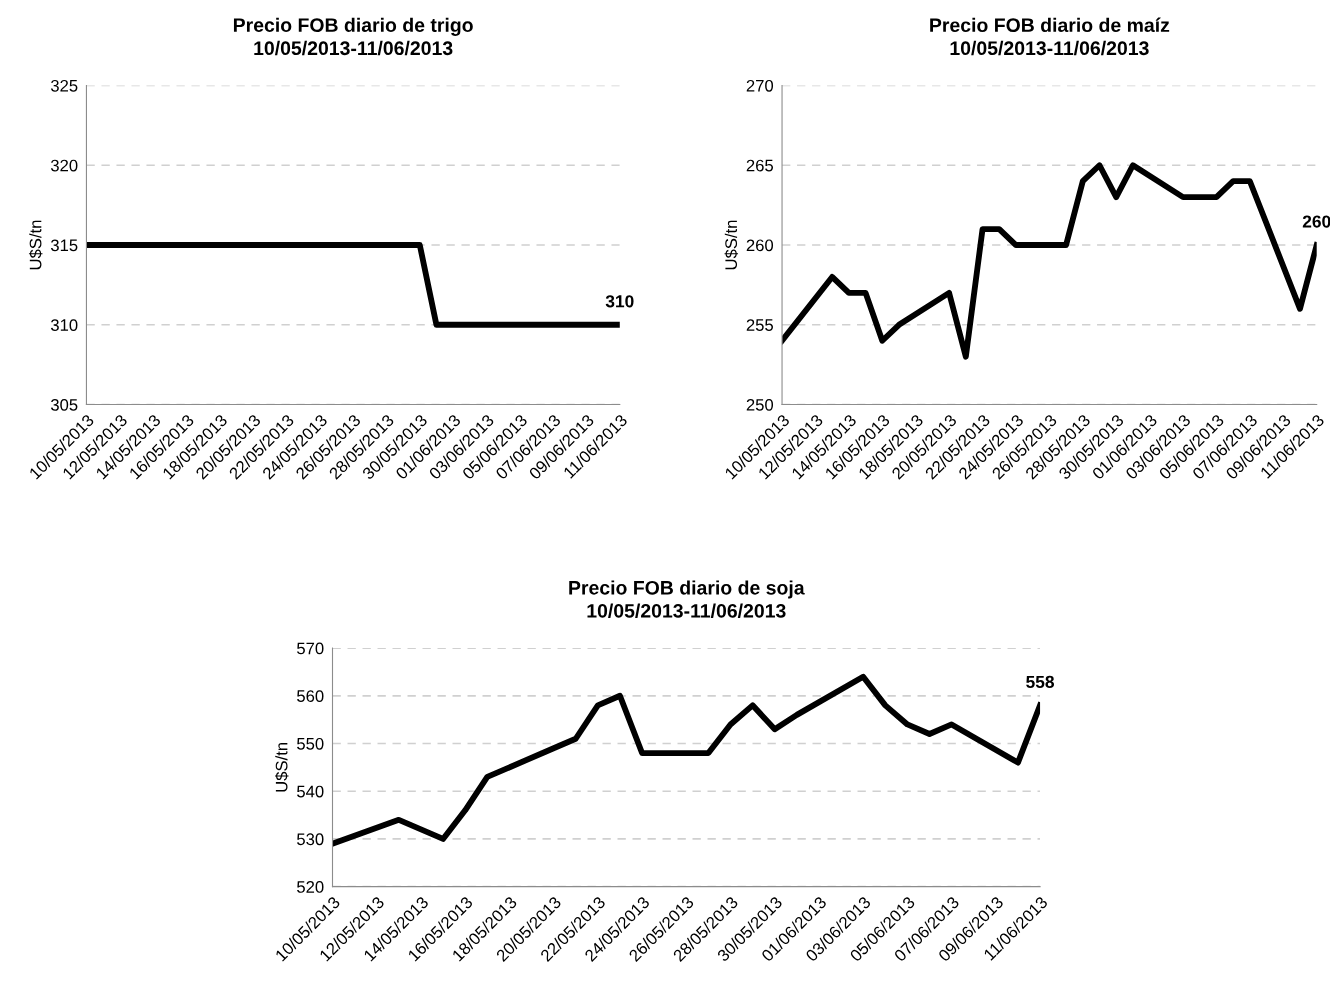 This screenshot has height=994, width=1330. Describe the element at coordinates (64, 404) in the screenshot. I see `y-tick-label: 305` at that location.